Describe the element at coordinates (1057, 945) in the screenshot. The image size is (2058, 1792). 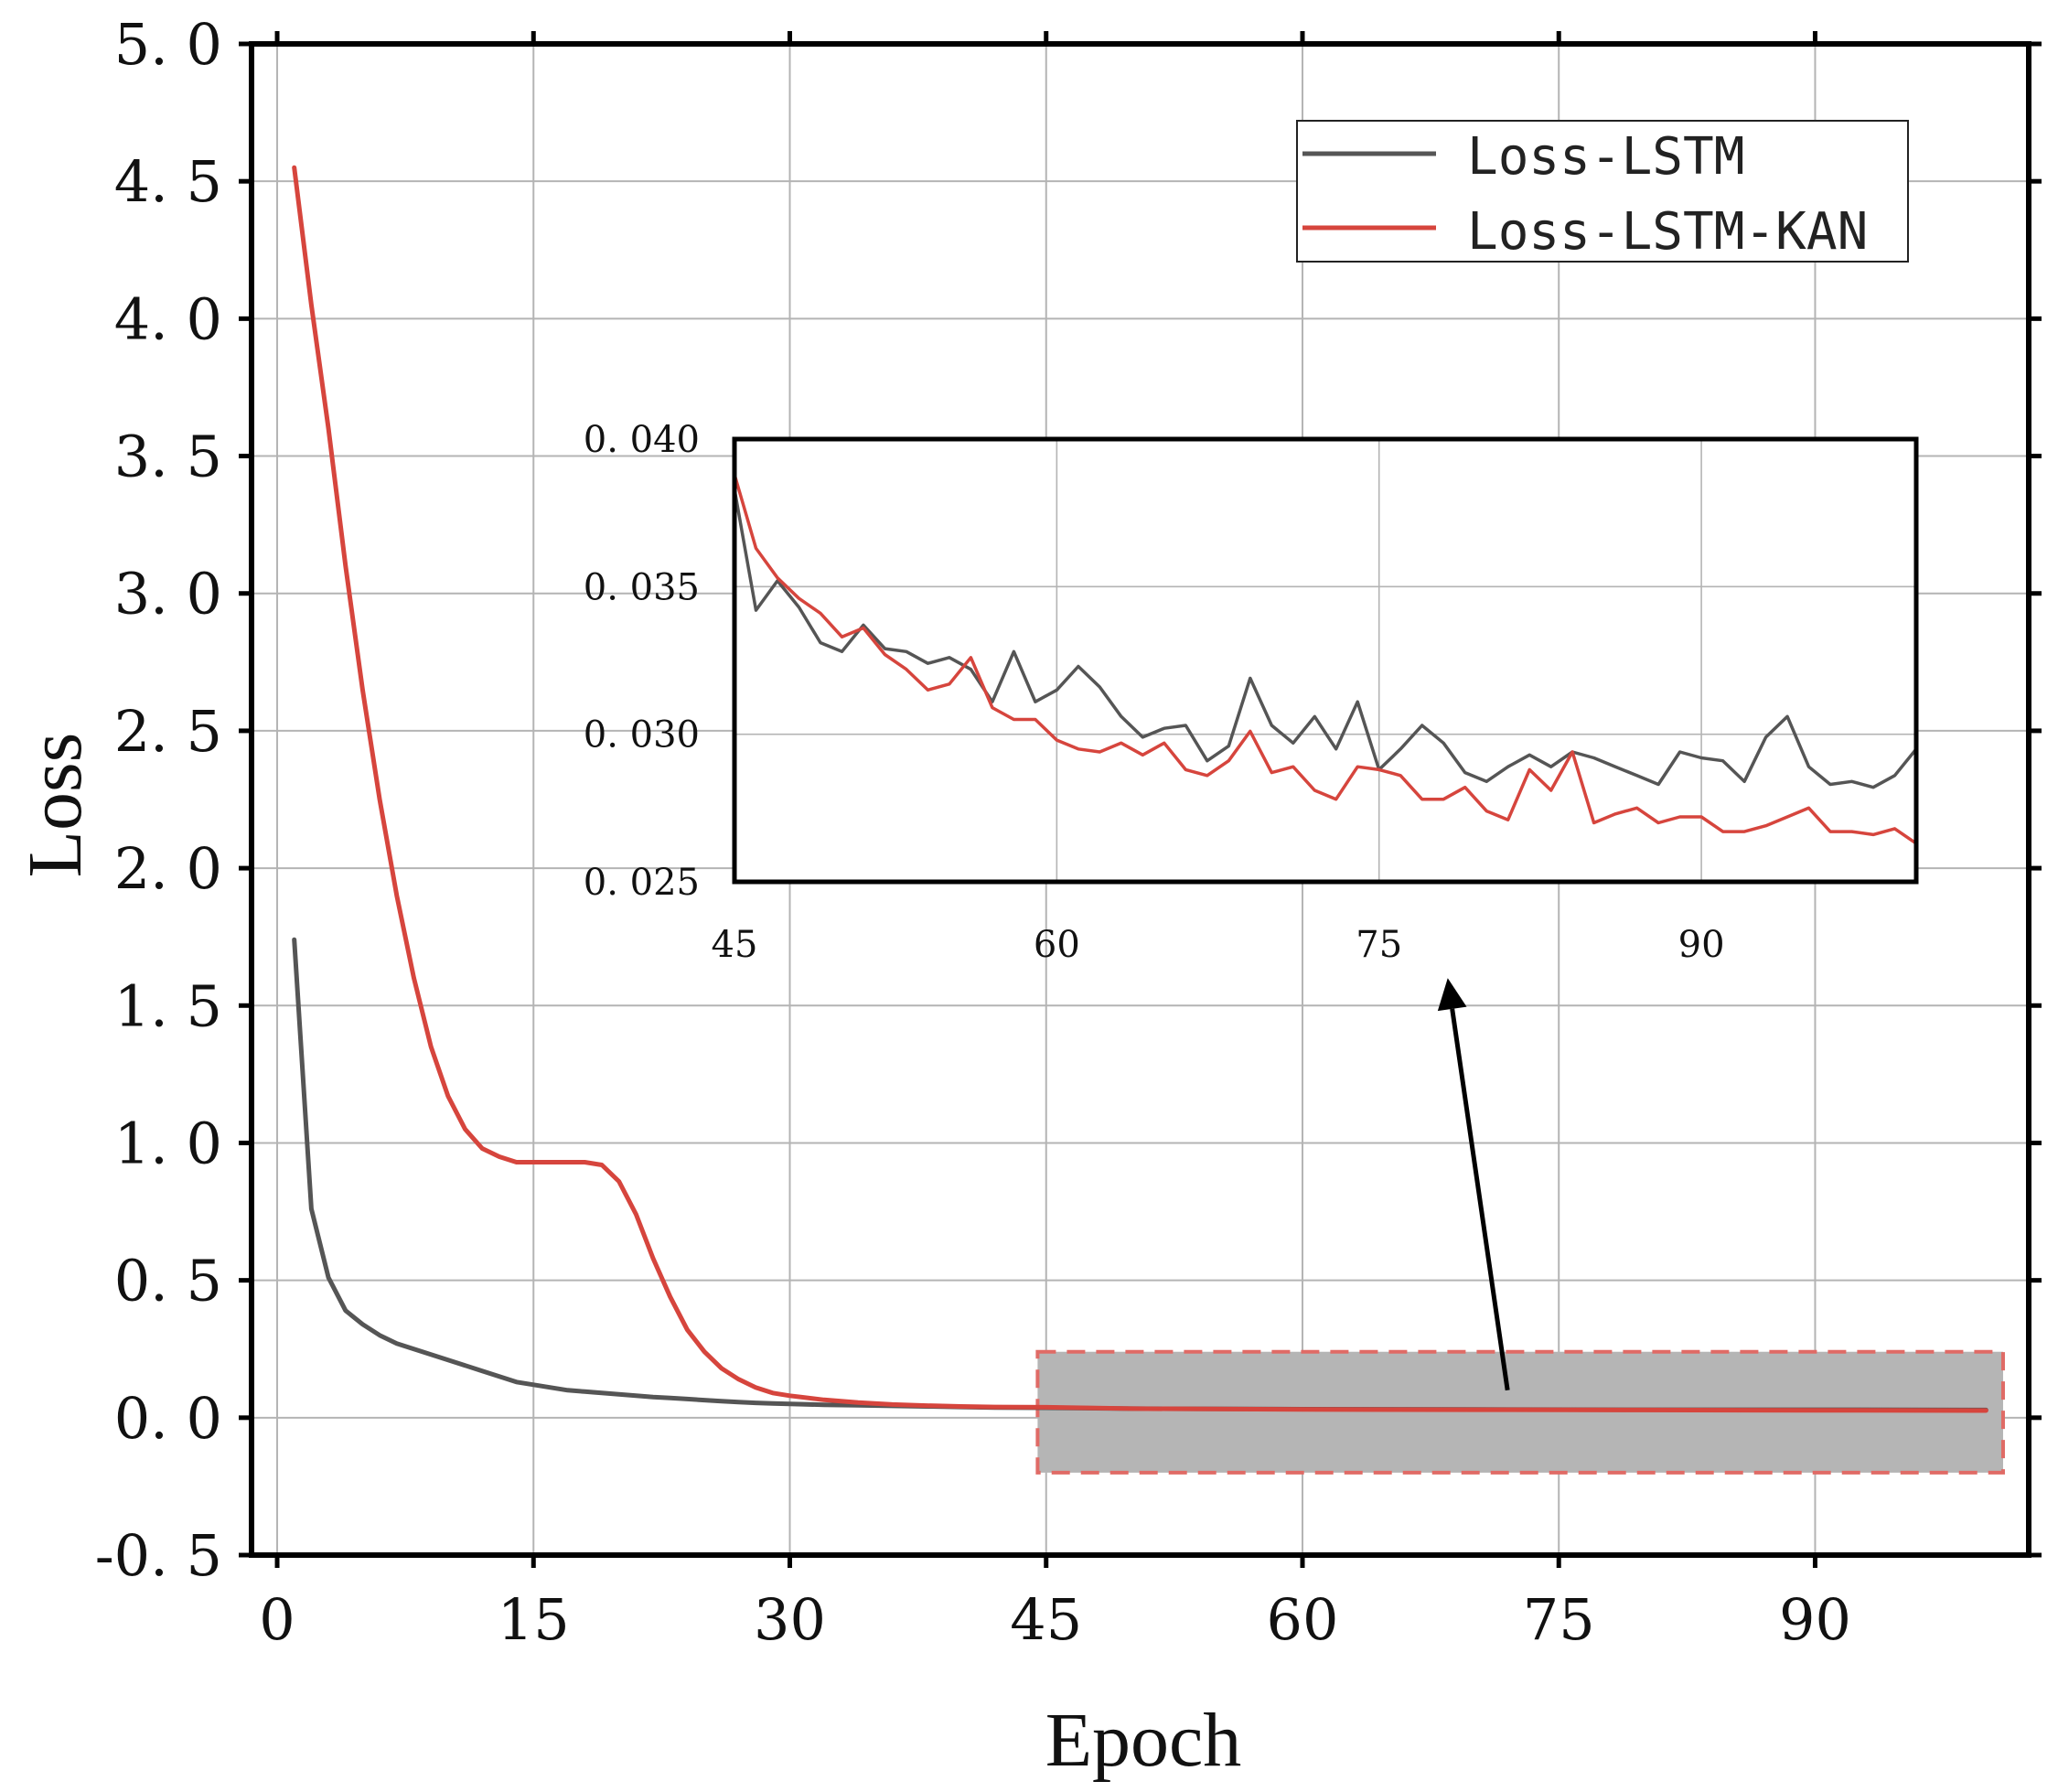
I see `inset-xtick-label-60: 60` at that location.